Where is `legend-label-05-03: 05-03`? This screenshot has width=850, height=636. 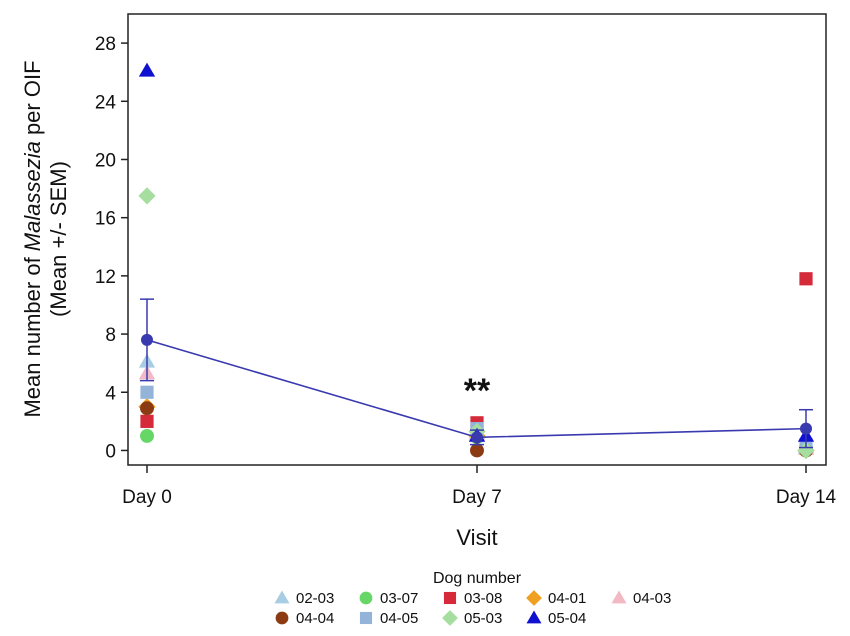
legend-label-05-03: 05-03 is located at coordinates (483, 618).